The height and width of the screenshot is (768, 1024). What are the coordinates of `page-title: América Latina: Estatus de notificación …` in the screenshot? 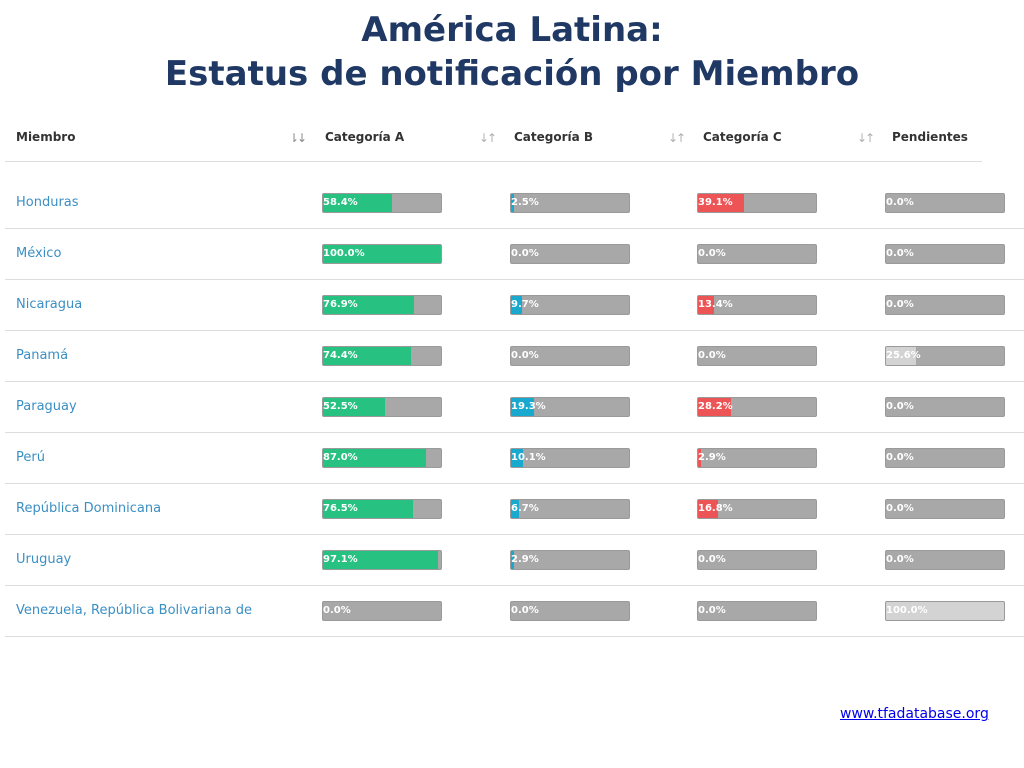 It's located at (512, 52).